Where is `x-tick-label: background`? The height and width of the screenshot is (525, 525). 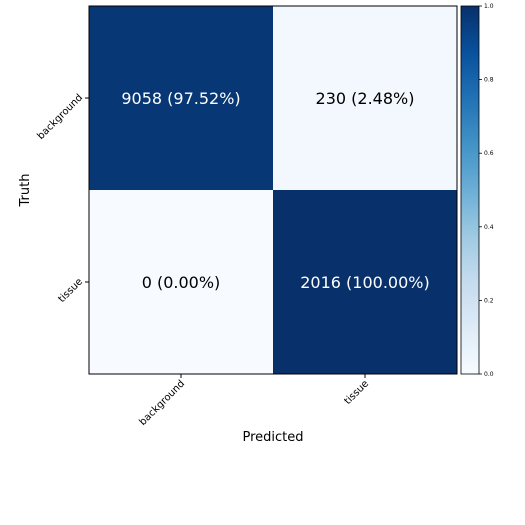 x-tick-label: background is located at coordinates (163, 403).